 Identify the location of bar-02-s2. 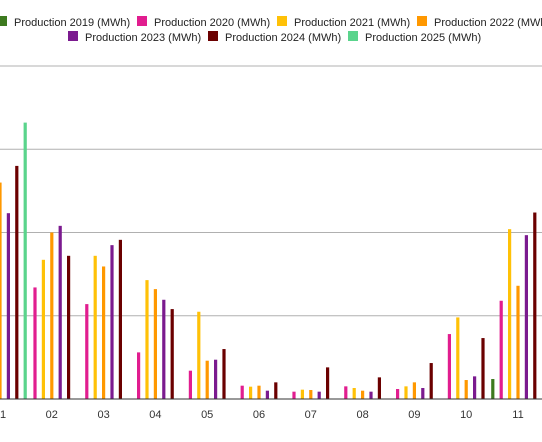
(35, 343).